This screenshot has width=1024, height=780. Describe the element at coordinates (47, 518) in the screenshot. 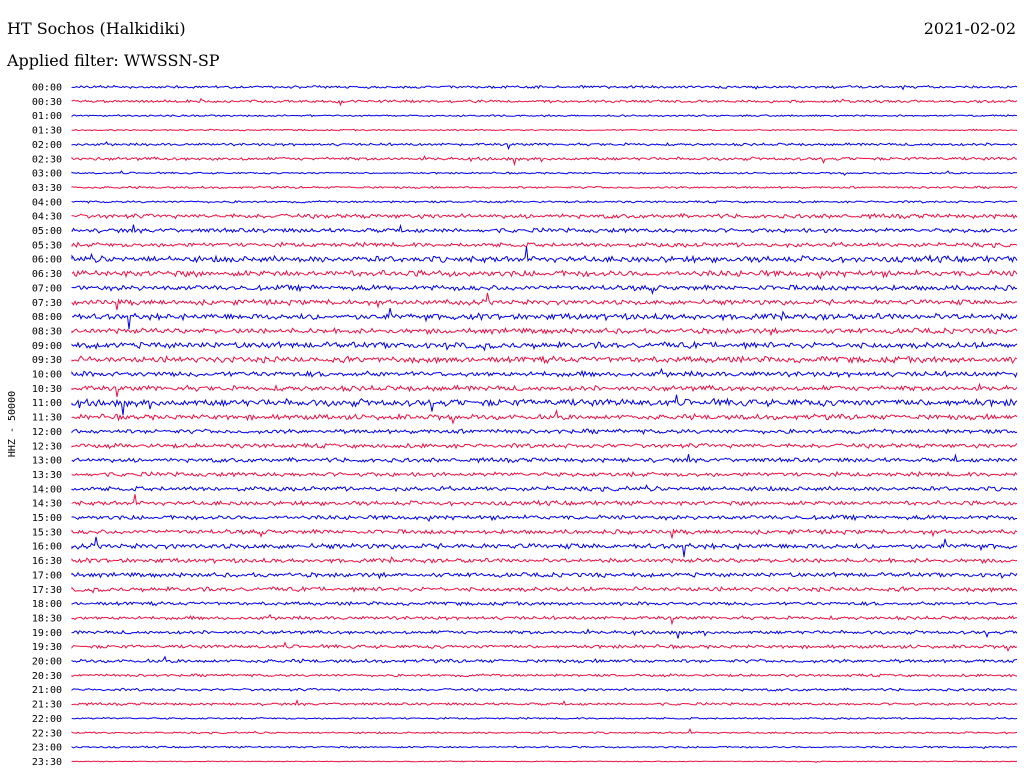

I see `hour-label: 15:00` at that location.